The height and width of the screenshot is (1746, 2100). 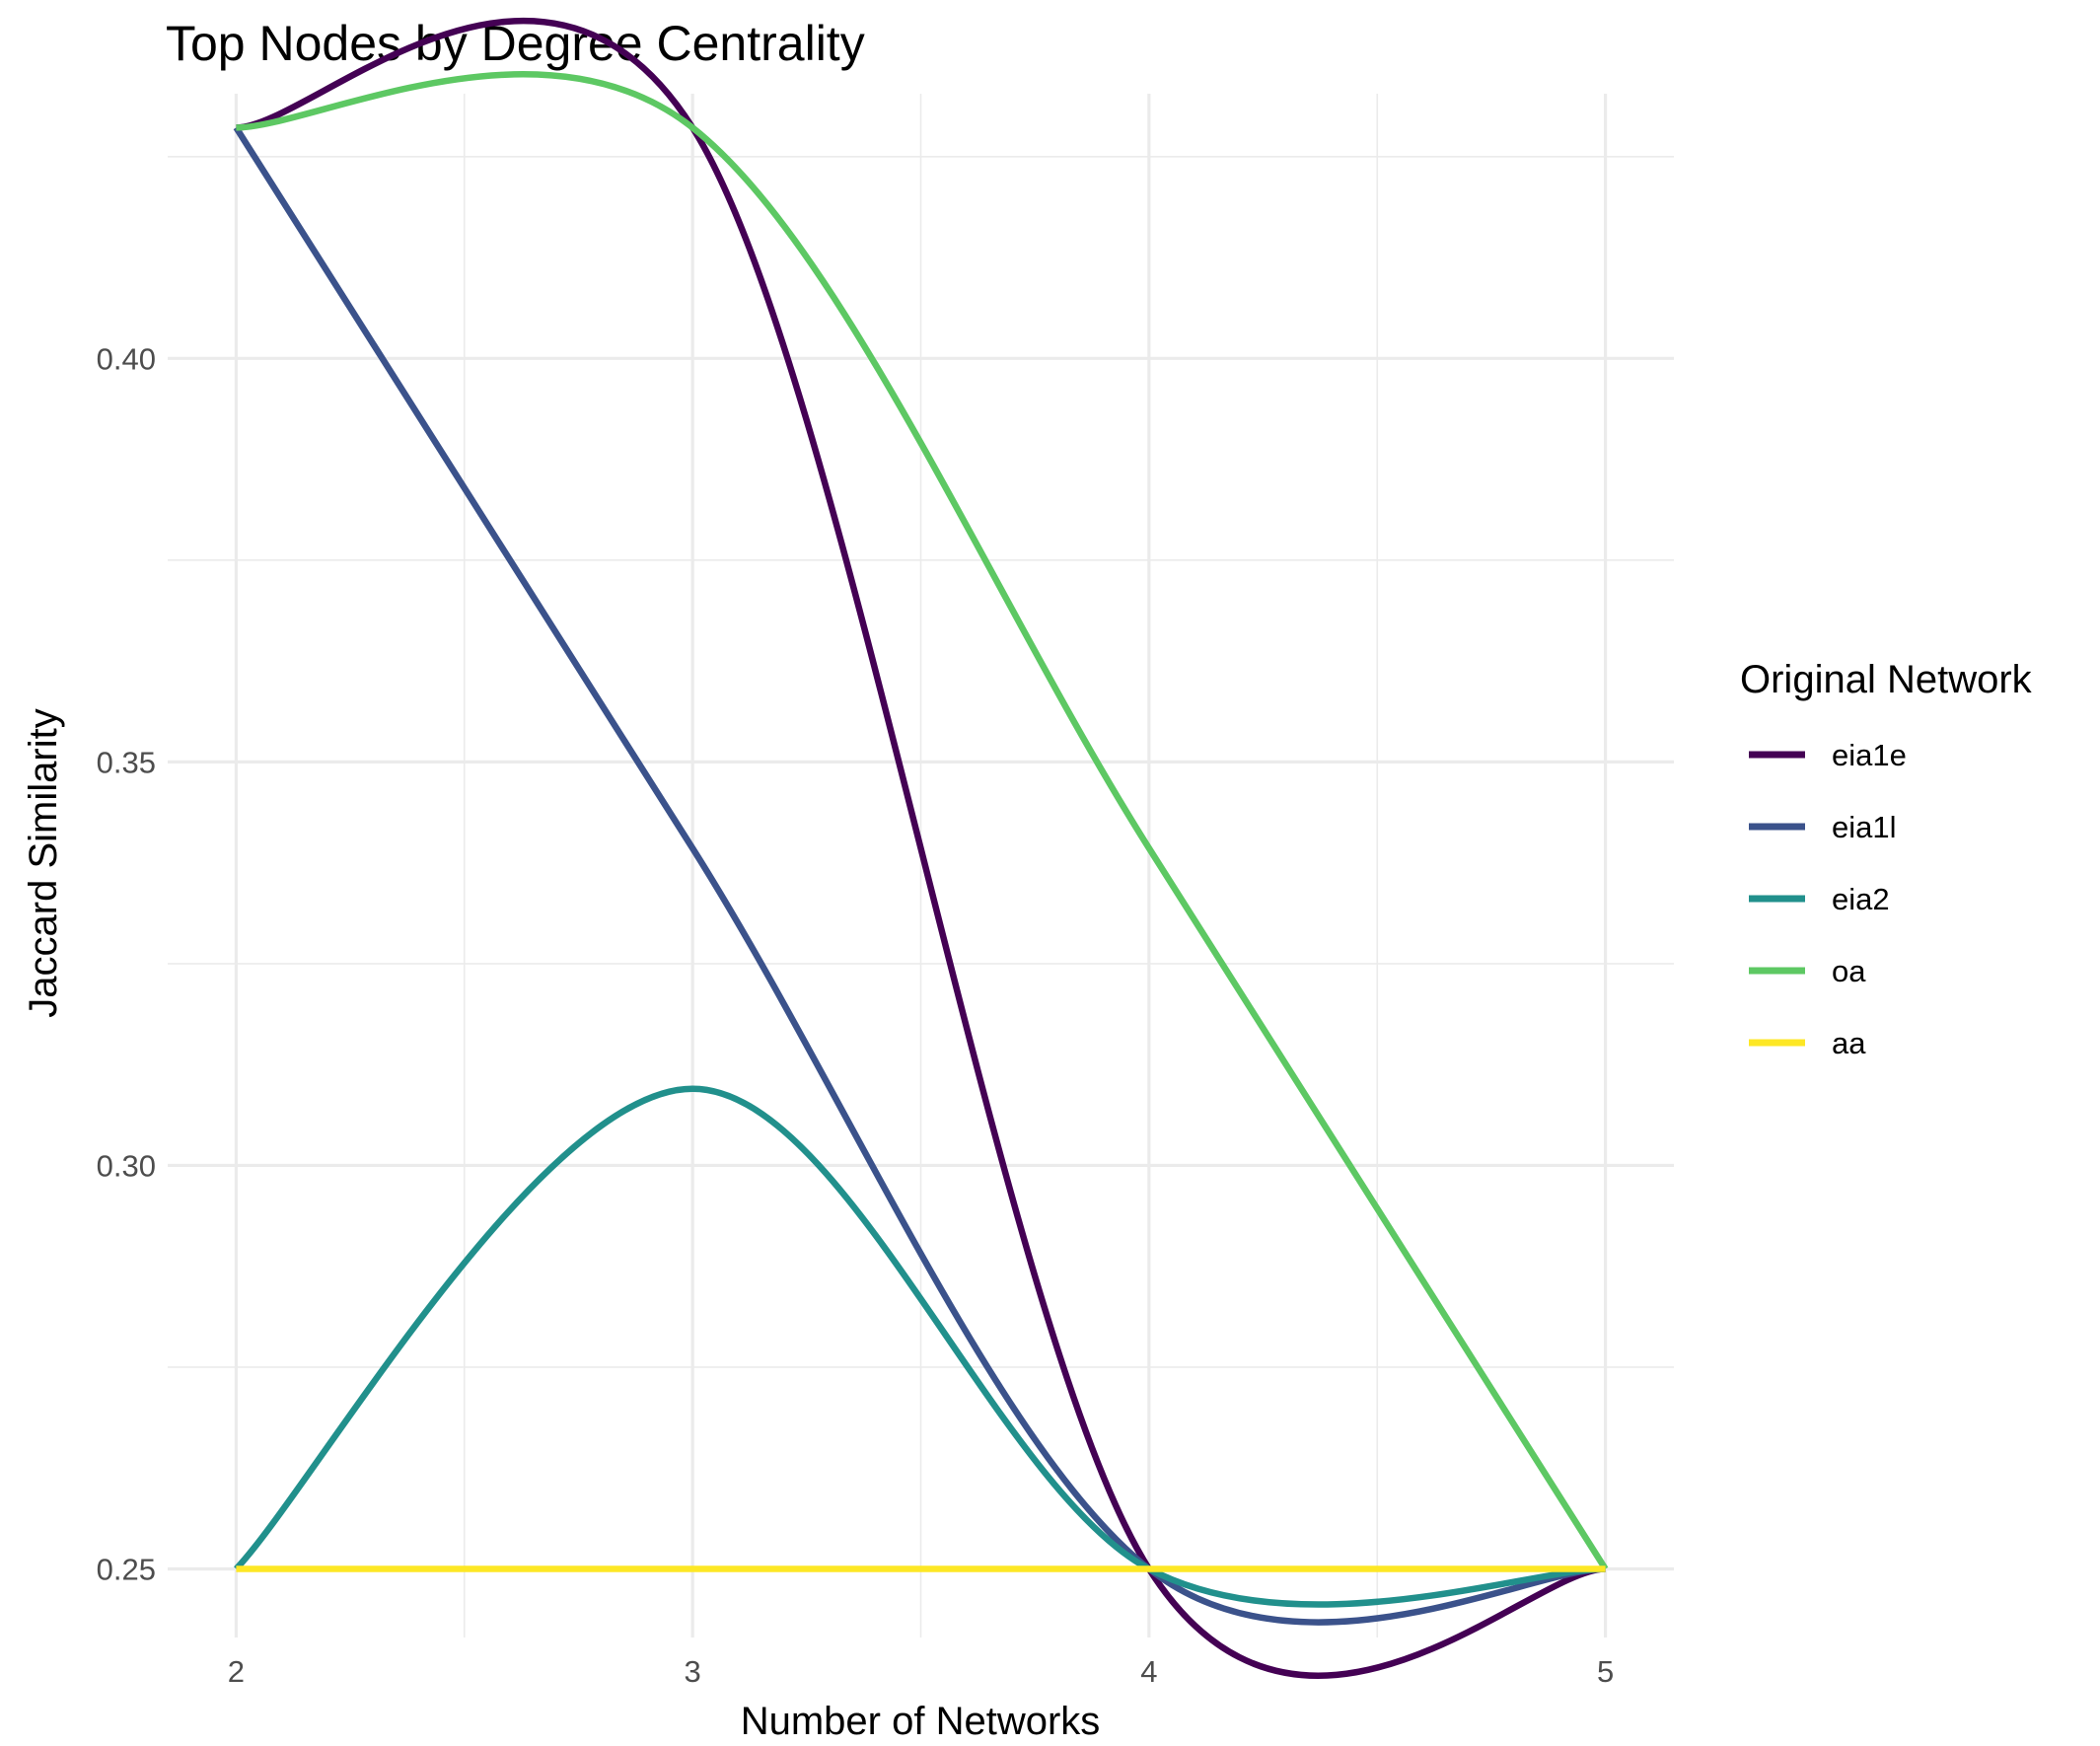 What do you see at coordinates (126, 963) in the screenshot?
I see `y-axis-tick-labels: 0.25 0.30 0.35 0.40` at bounding box center [126, 963].